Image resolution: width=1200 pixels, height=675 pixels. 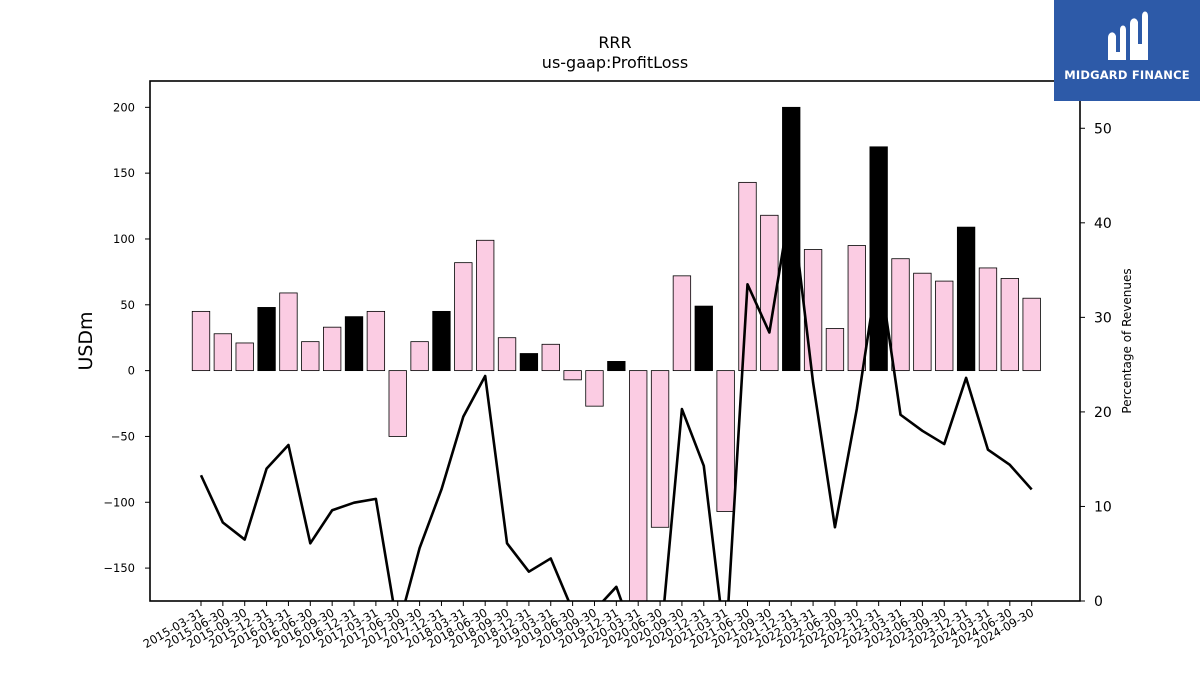 What do you see at coordinates (1103, 129) in the screenshot?
I see `y2-tick-label: 50` at bounding box center [1103, 129].